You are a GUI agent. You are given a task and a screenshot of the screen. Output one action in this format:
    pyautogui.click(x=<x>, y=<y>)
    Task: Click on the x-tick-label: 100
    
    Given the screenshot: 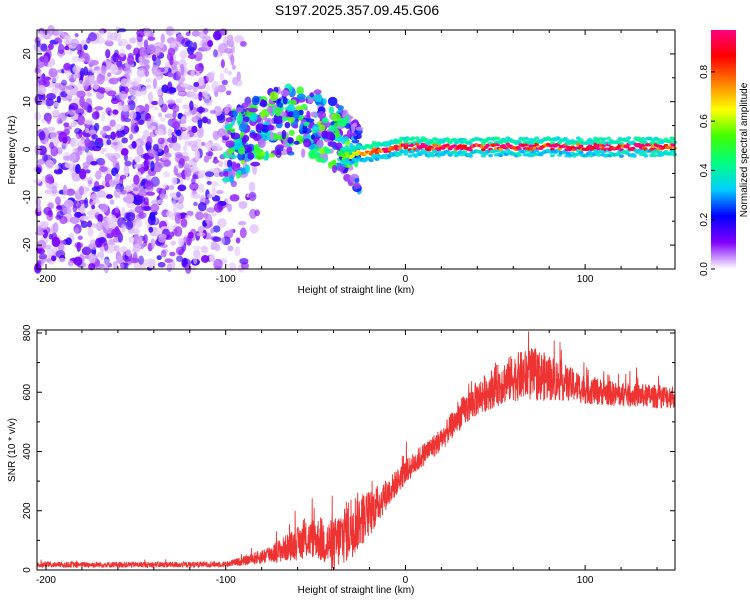 What is the action you would take?
    pyautogui.click(x=585, y=580)
    